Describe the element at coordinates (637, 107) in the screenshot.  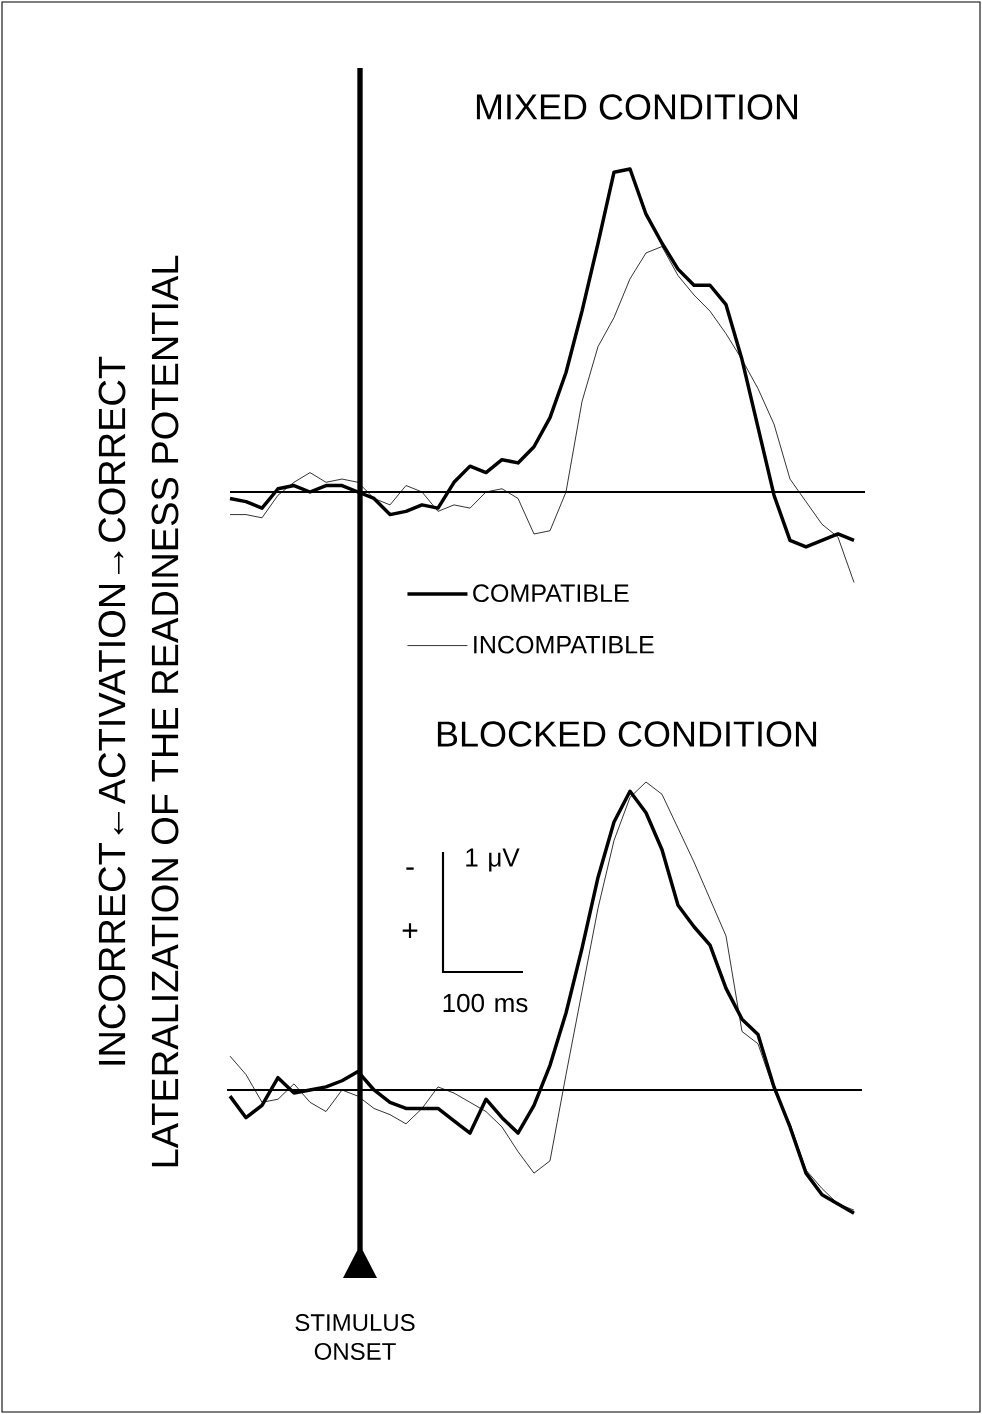
I see `chart-title: MIXED CONDITION` at that location.